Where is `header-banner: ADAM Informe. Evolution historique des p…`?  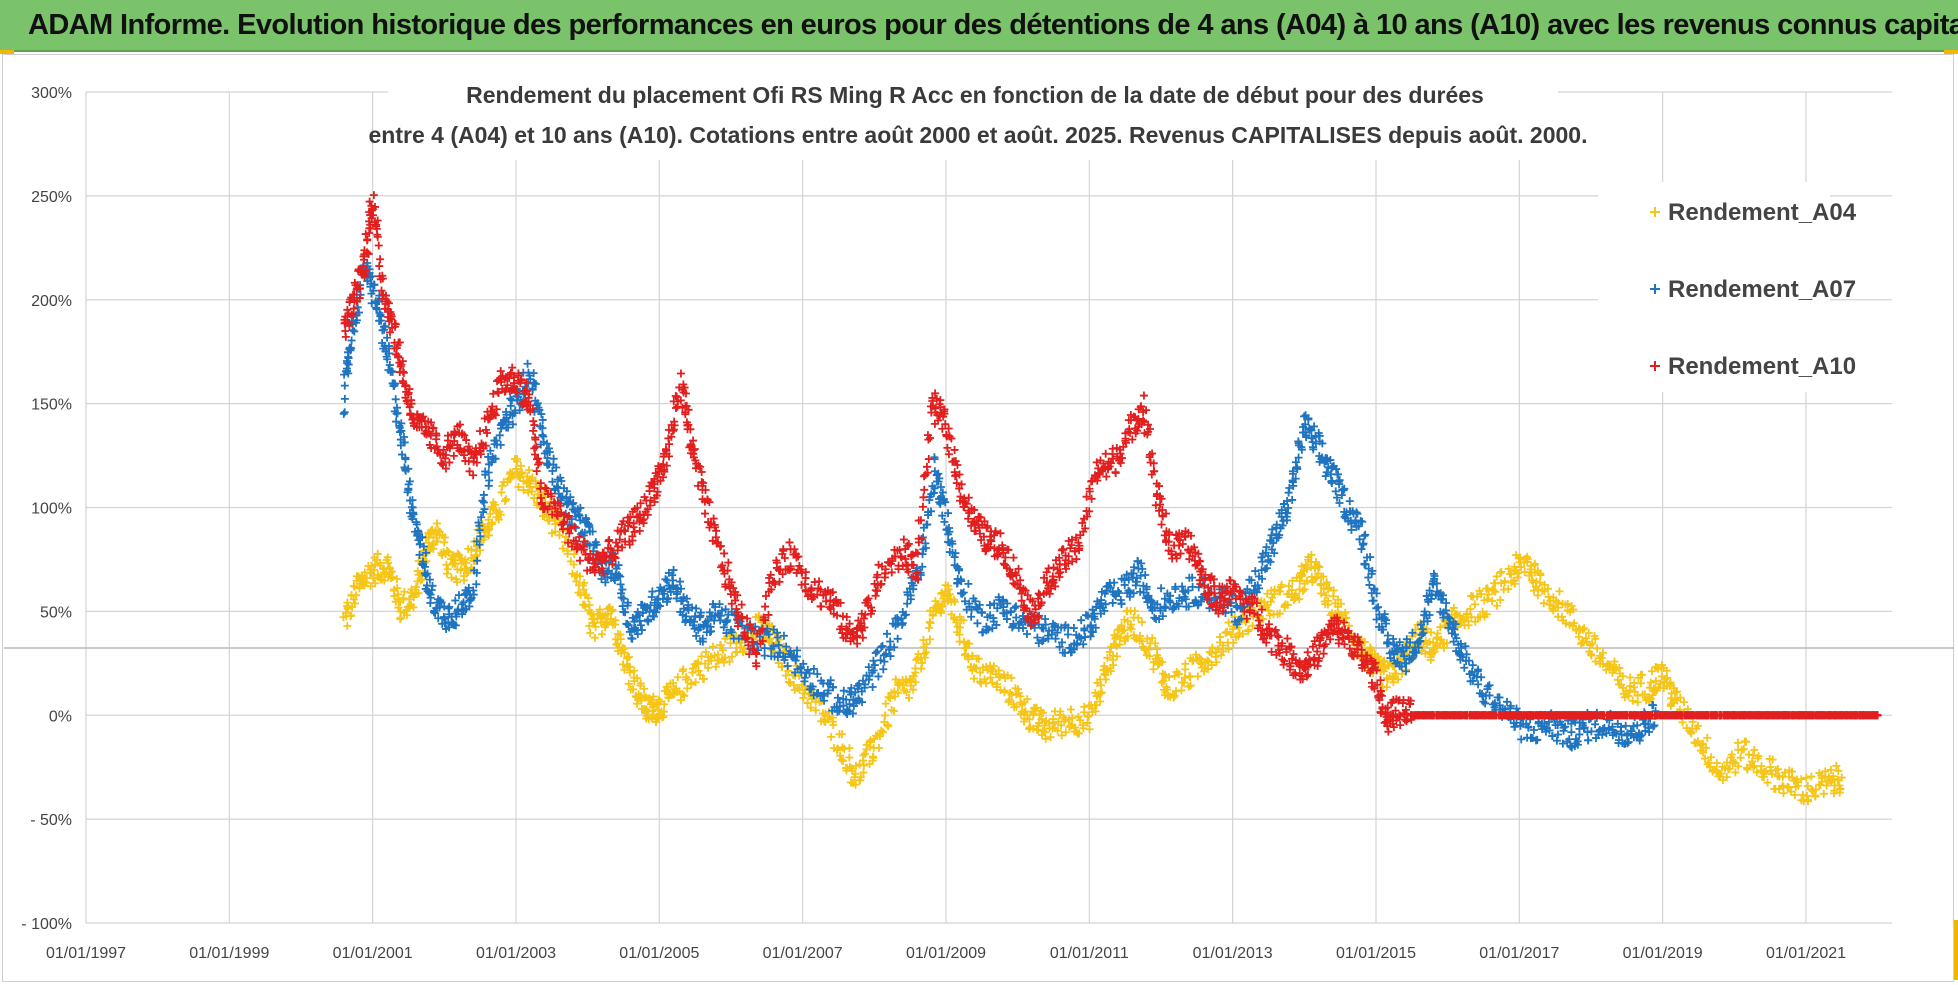 header-banner: ADAM Informe. Evolution historique des p… is located at coordinates (979, 26).